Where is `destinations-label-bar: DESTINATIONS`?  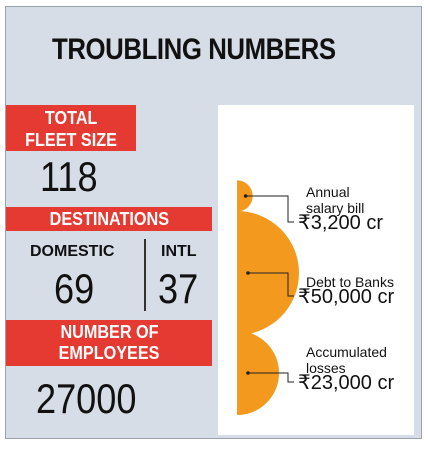
destinations-label-bar: DESTINATIONS is located at coordinates (109, 219).